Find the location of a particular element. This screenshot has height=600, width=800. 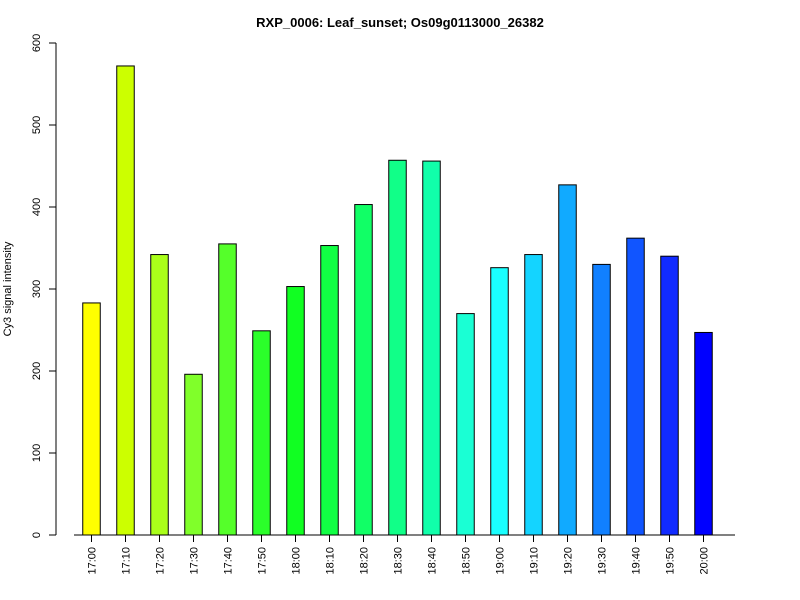

x-tick-label: 17:50 is located at coordinates (263, 561).